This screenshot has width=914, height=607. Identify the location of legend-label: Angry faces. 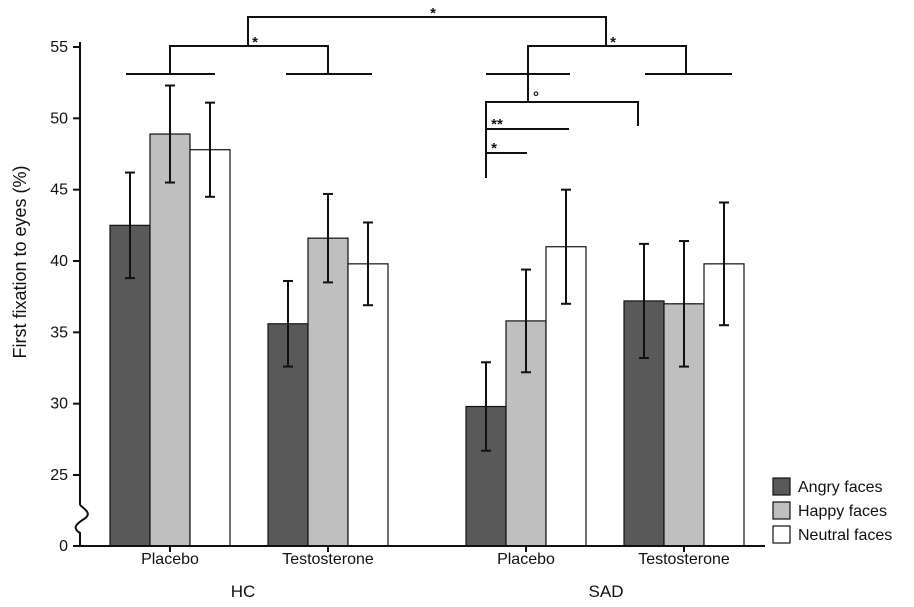
(840, 487).